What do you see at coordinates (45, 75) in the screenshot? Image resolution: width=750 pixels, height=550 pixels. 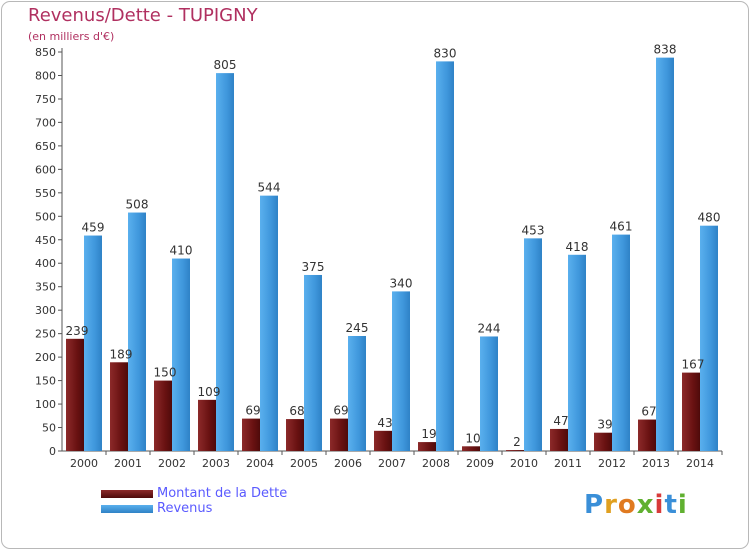 I see `y-tick-label: 800` at bounding box center [45, 75].